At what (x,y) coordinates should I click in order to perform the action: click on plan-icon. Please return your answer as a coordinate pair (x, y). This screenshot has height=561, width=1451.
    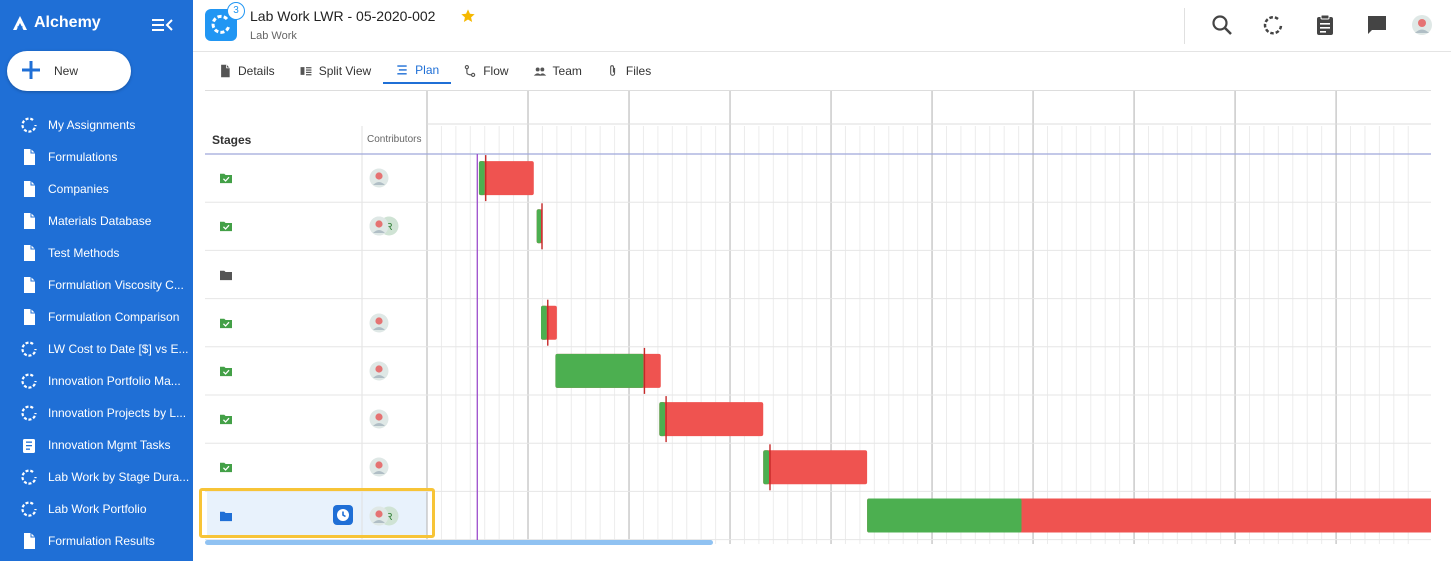
    Looking at the image, I should click on (402, 70).